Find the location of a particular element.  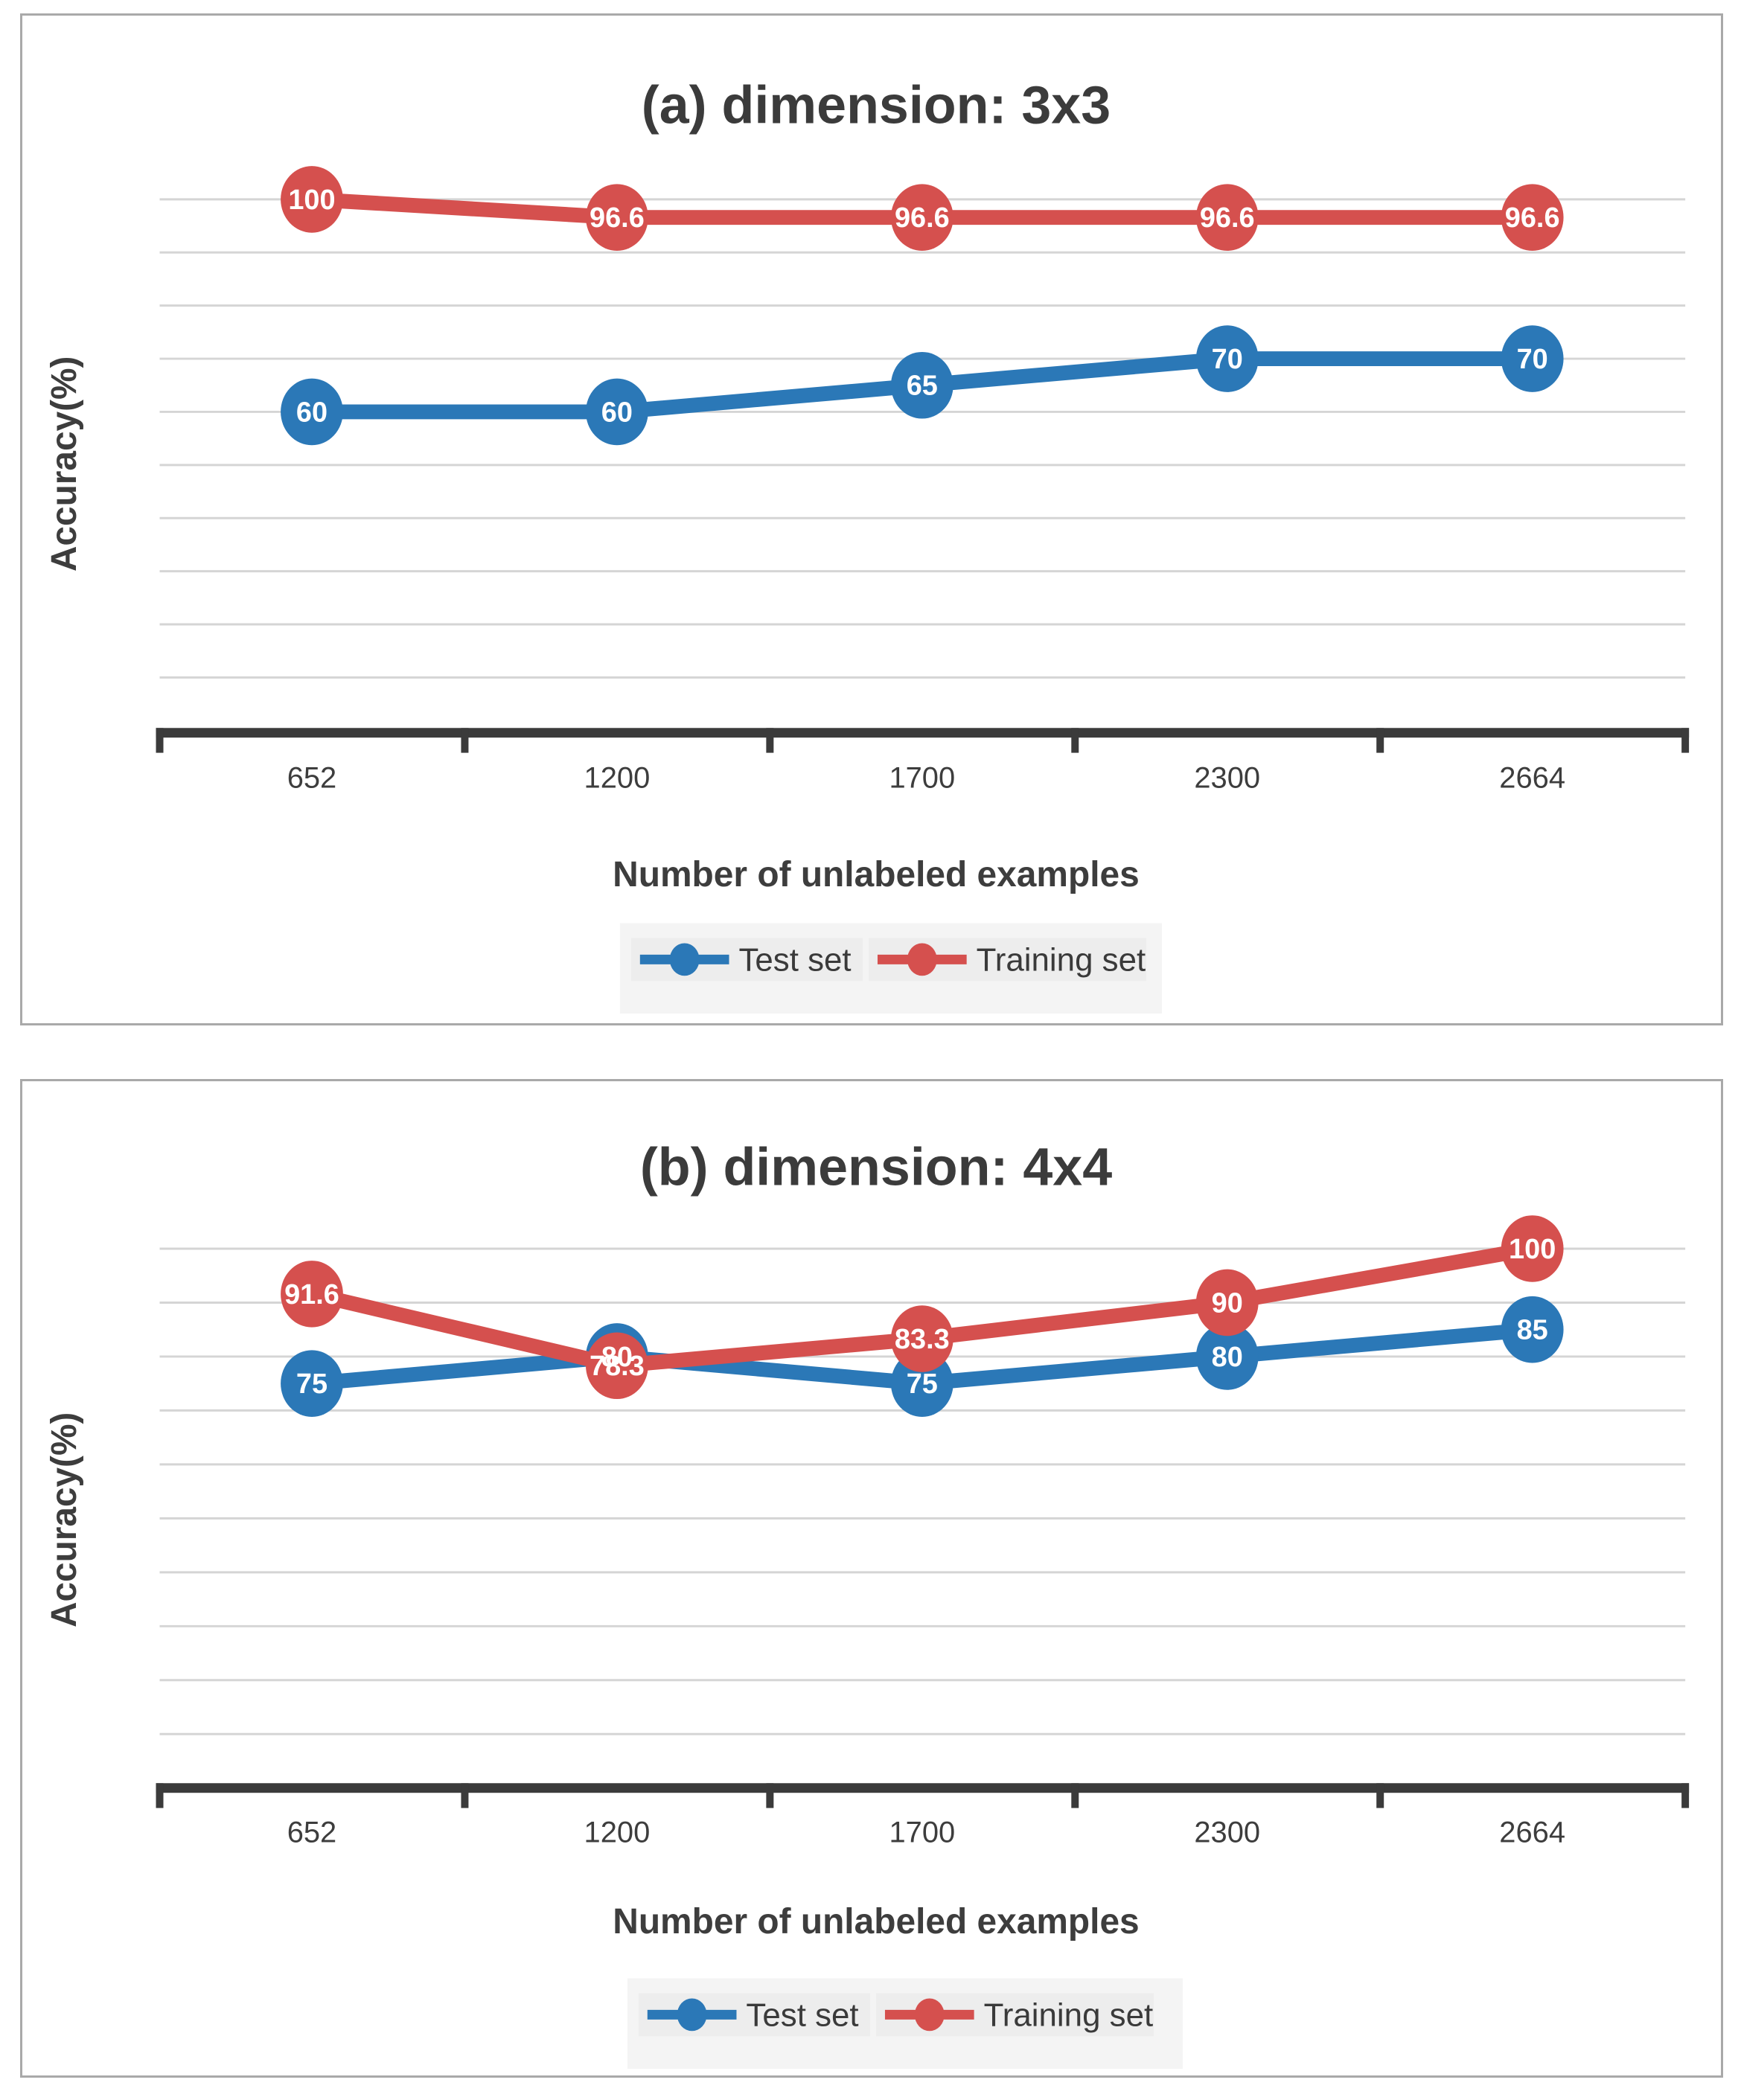

data-point-label: 83.3 is located at coordinates (922, 1340).